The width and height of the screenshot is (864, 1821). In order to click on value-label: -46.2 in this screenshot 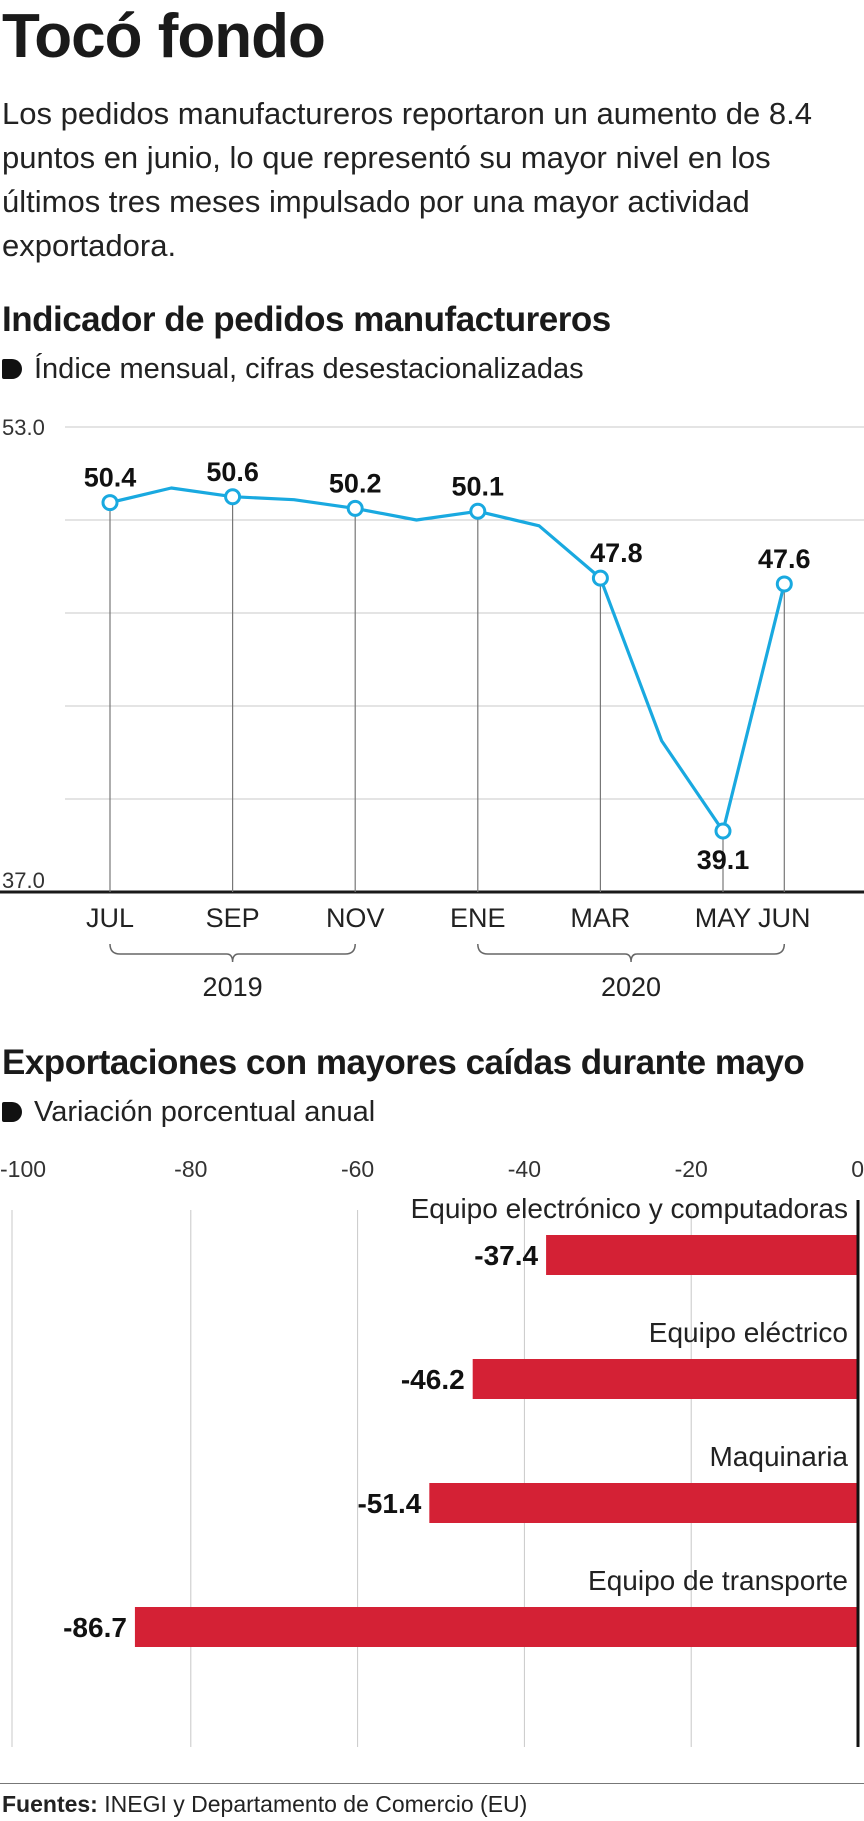, I will do `click(433, 1379)`.